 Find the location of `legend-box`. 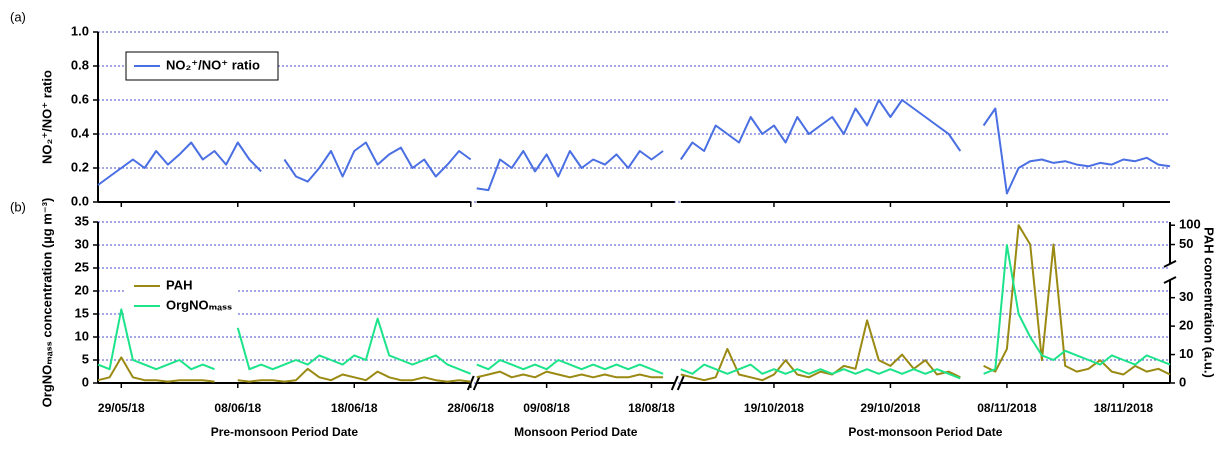

legend-box is located at coordinates (182, 296).